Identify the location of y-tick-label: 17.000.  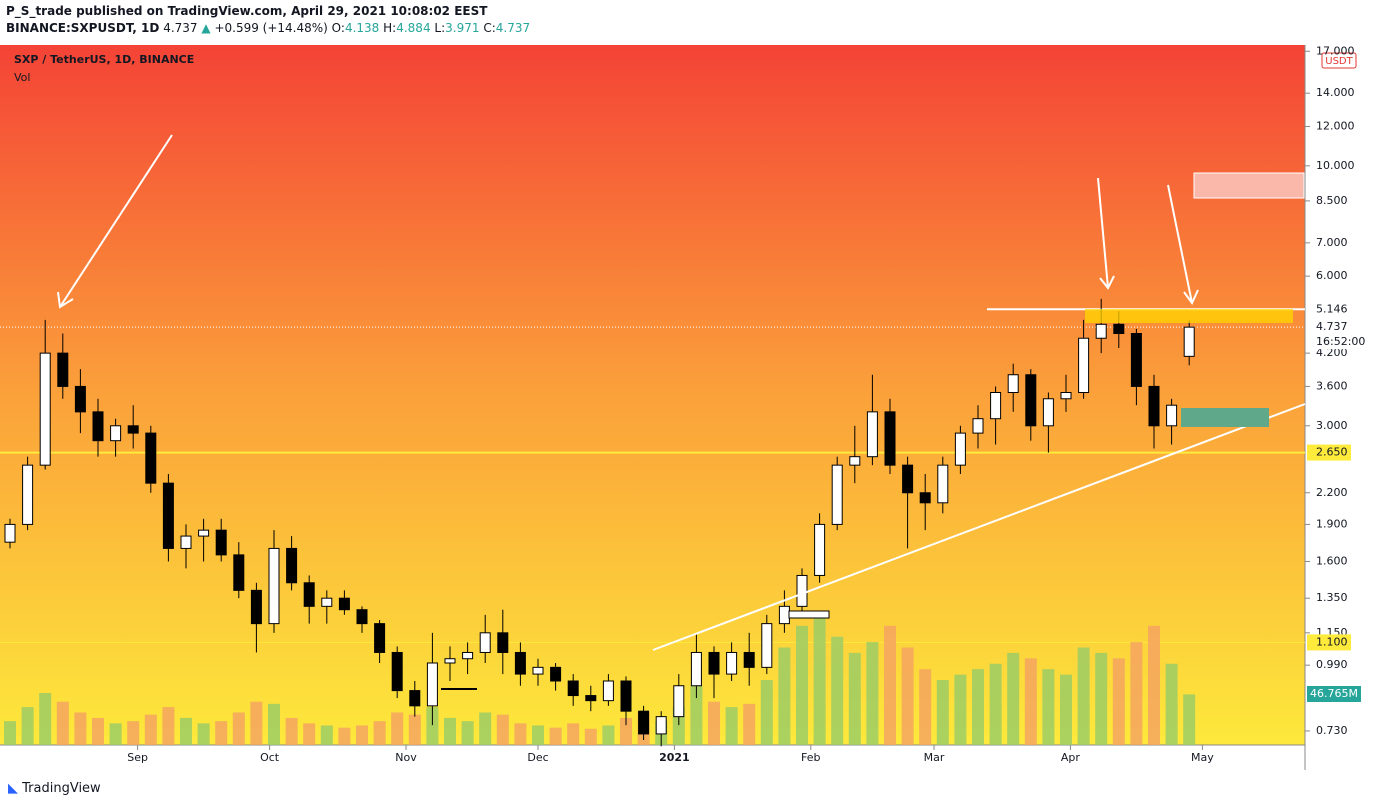
(1335, 50).